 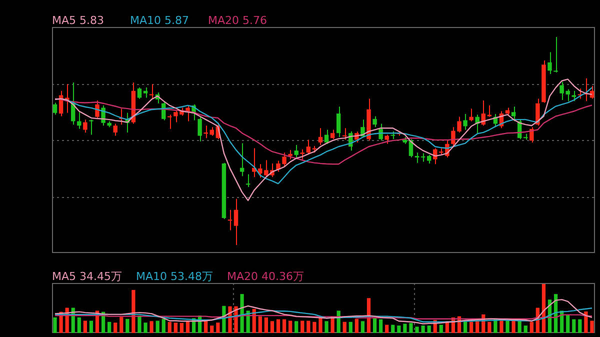 What do you see at coordinates (79, 20) in the screenshot?
I see `text: MA5 5.83` at bounding box center [79, 20].